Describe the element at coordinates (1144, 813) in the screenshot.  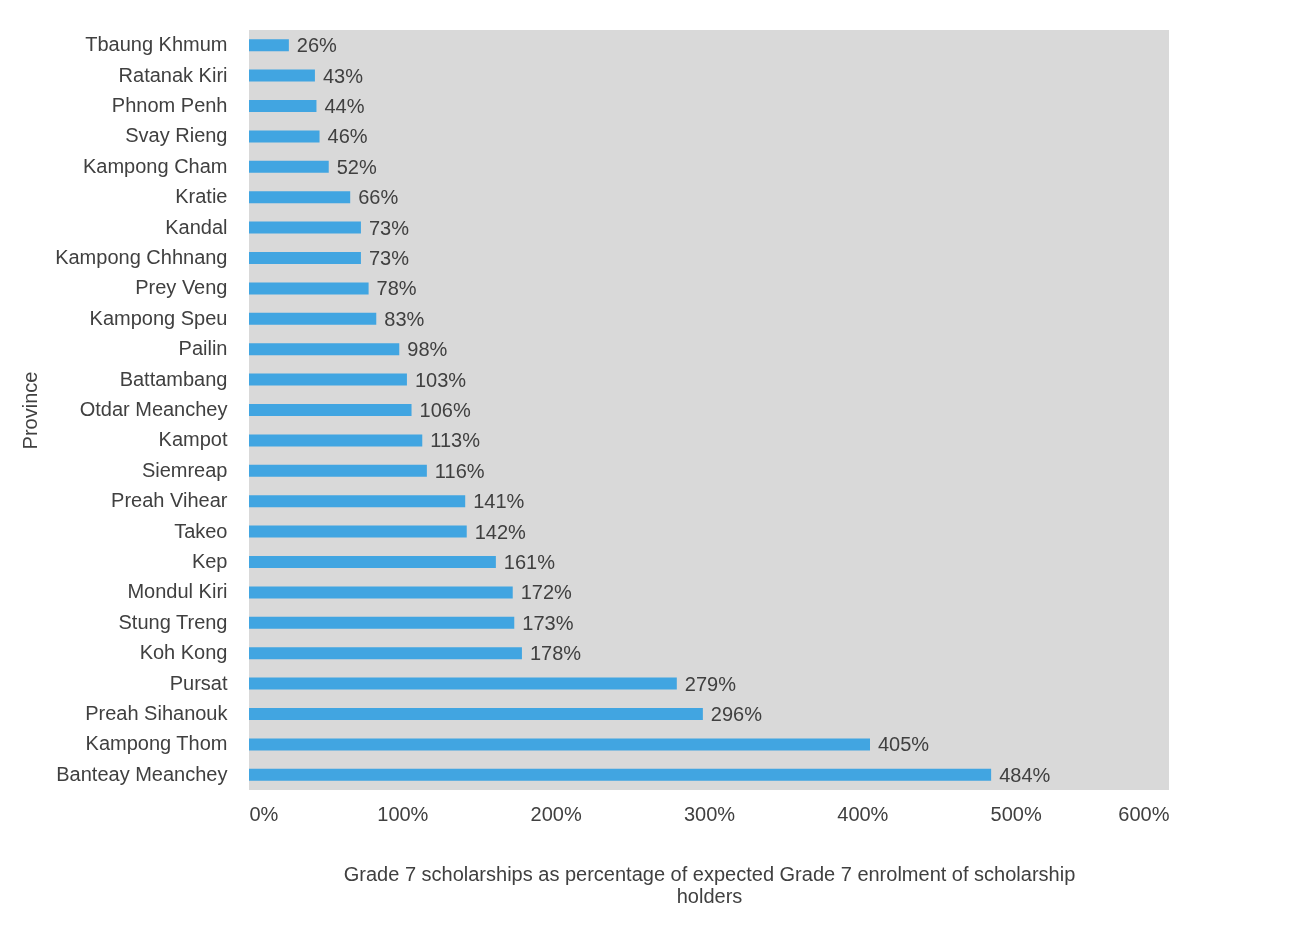
I see `x-tick-label: 600%` at that location.